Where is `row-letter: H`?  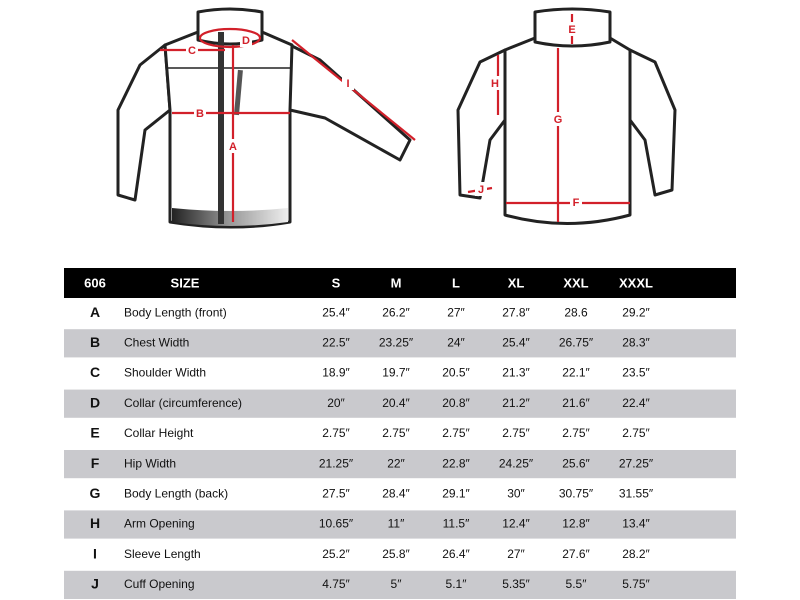
row-letter: H is located at coordinates (95, 523).